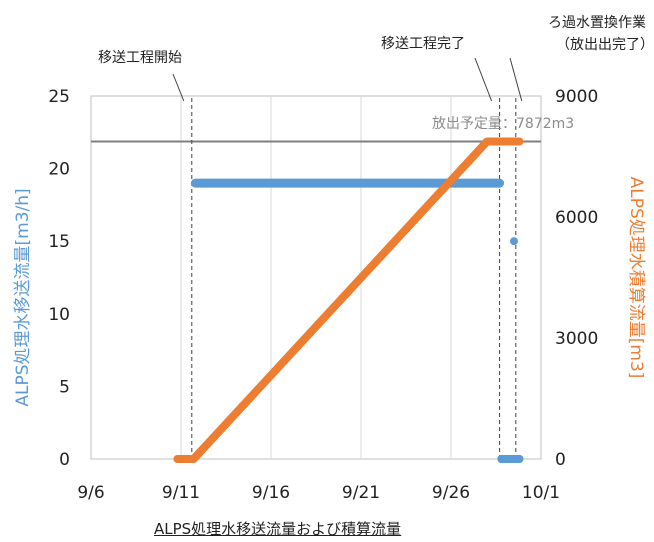 Image resolution: width=654 pixels, height=542 pixels. What do you see at coordinates (59, 242) in the screenshot?
I see `y-left-tick-label: 15` at bounding box center [59, 242].